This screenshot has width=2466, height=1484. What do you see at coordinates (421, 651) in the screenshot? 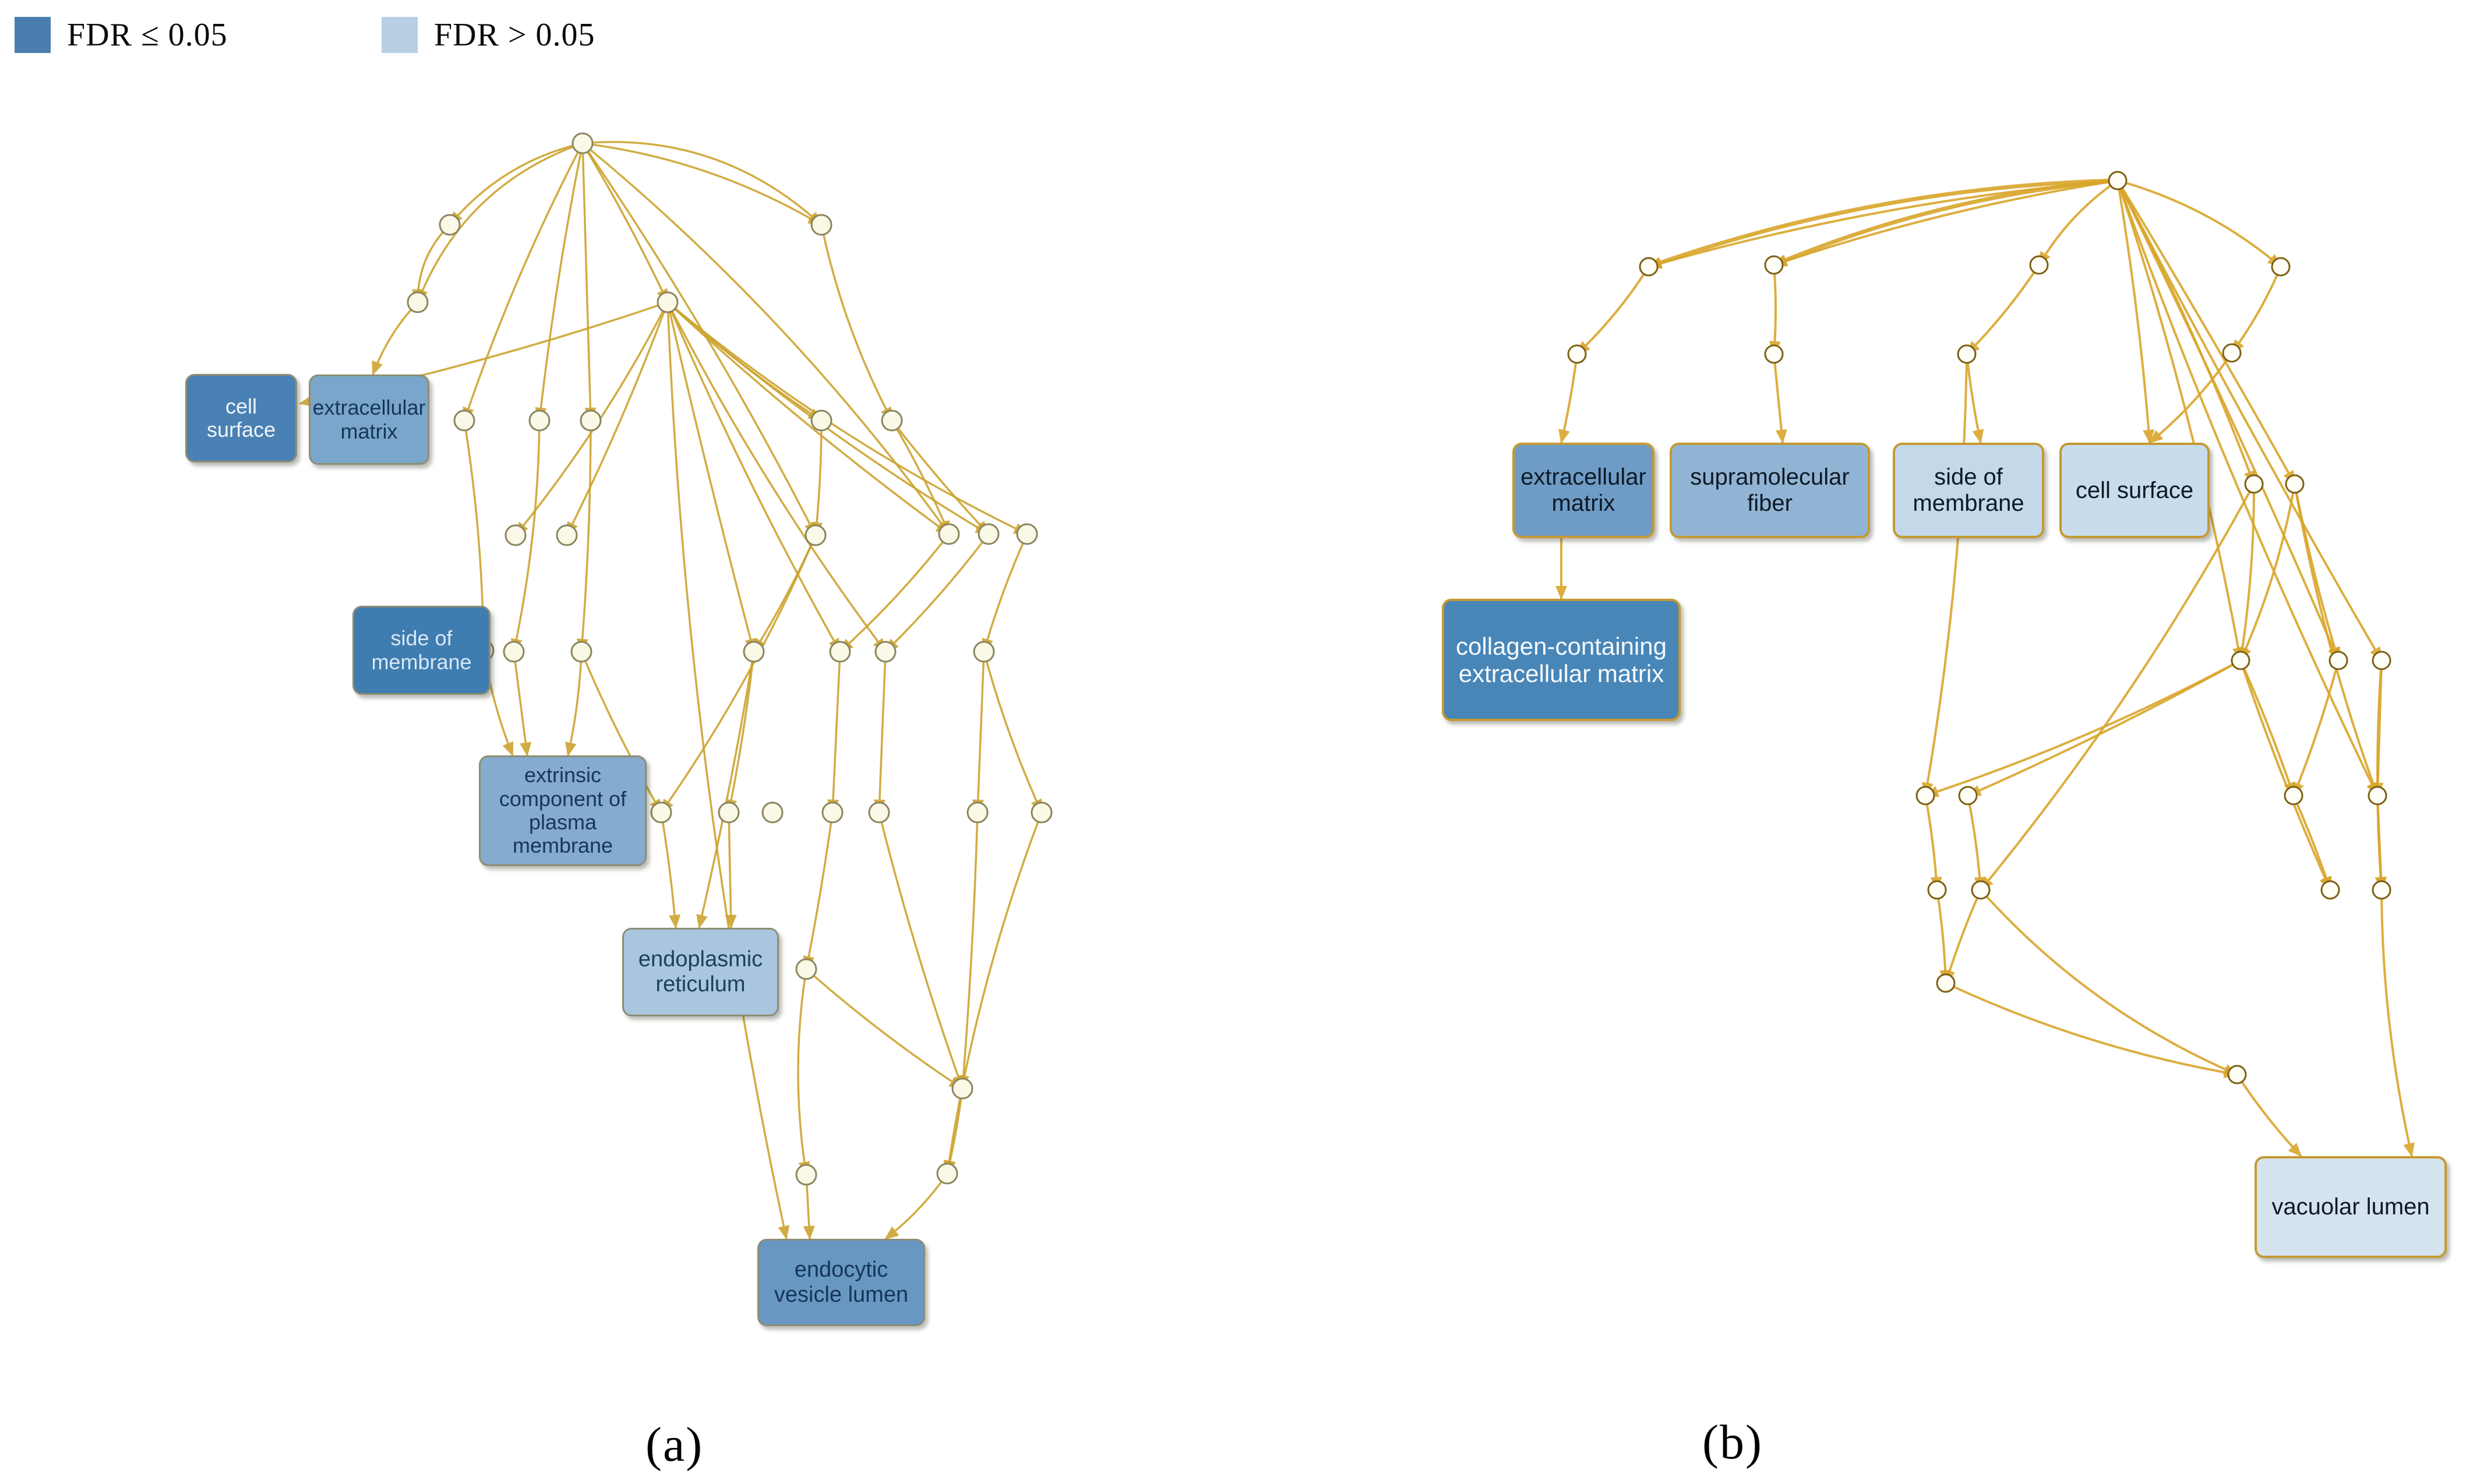
I see `go-term-box-side-of-membrane: side of membrane` at bounding box center [421, 651].